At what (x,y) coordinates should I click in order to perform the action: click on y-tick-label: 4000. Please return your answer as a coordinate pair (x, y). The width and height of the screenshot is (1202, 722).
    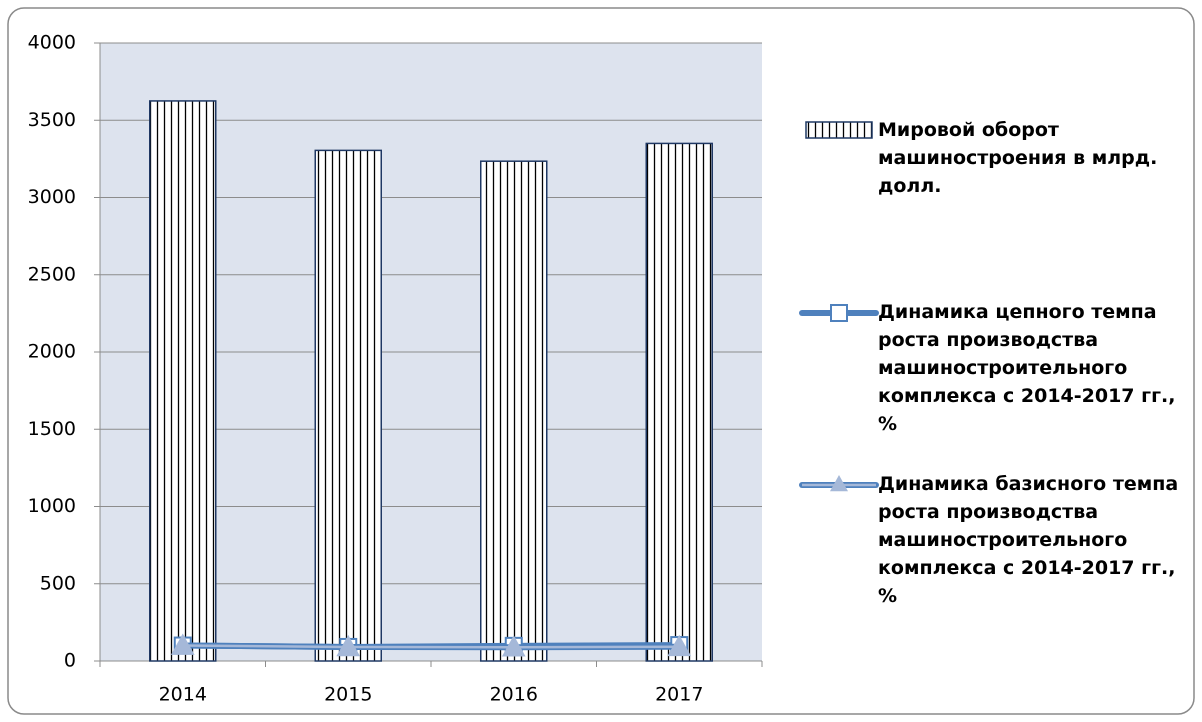
    Looking at the image, I should click on (52, 43).